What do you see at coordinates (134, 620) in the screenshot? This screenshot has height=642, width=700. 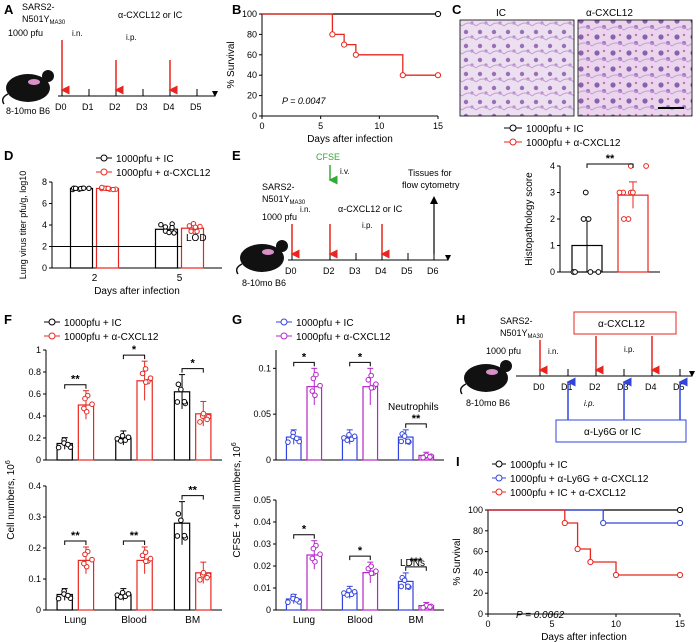 I see `x-category-label: Blood` at bounding box center [134, 620].